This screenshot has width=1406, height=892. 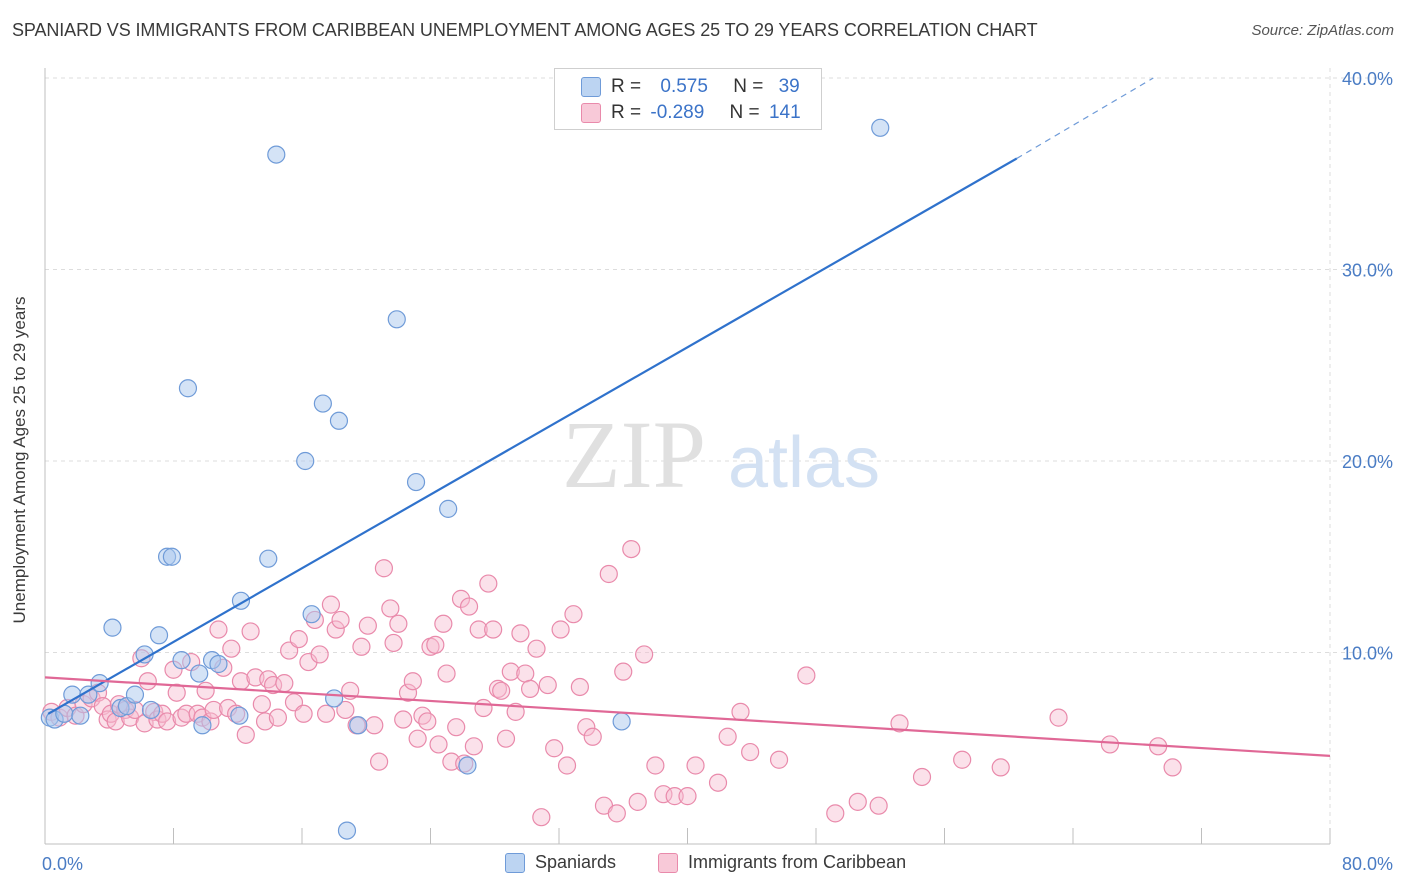 What do you see at coordinates (1367, 864) in the screenshot?
I see `x-tick-label: 80.0%` at bounding box center [1367, 864].